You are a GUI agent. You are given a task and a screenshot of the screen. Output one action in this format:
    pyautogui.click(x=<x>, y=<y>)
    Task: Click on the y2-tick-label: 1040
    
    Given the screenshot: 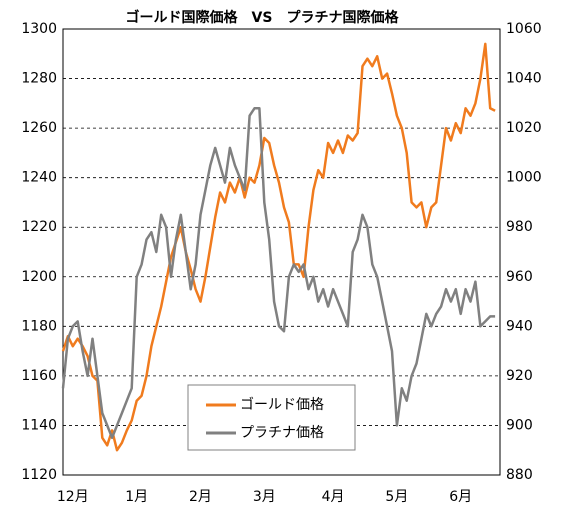 What is the action you would take?
    pyautogui.click(x=524, y=79)
    